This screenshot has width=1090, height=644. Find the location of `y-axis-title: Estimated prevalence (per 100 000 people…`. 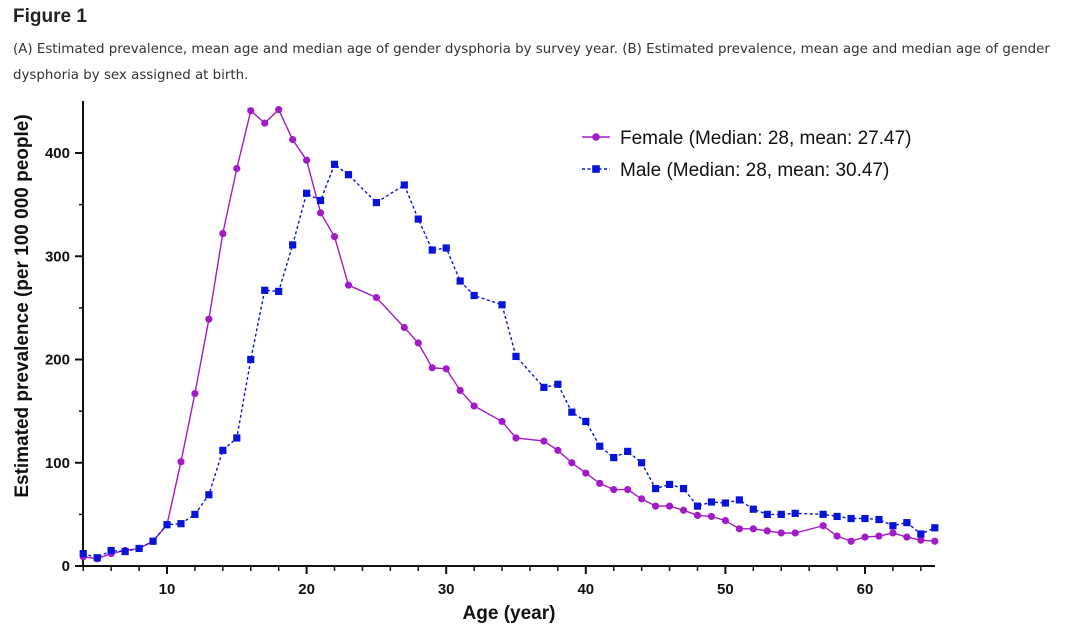

y-axis-title: Estimated prevalence (per 100 000 people… is located at coordinates (22, 305).